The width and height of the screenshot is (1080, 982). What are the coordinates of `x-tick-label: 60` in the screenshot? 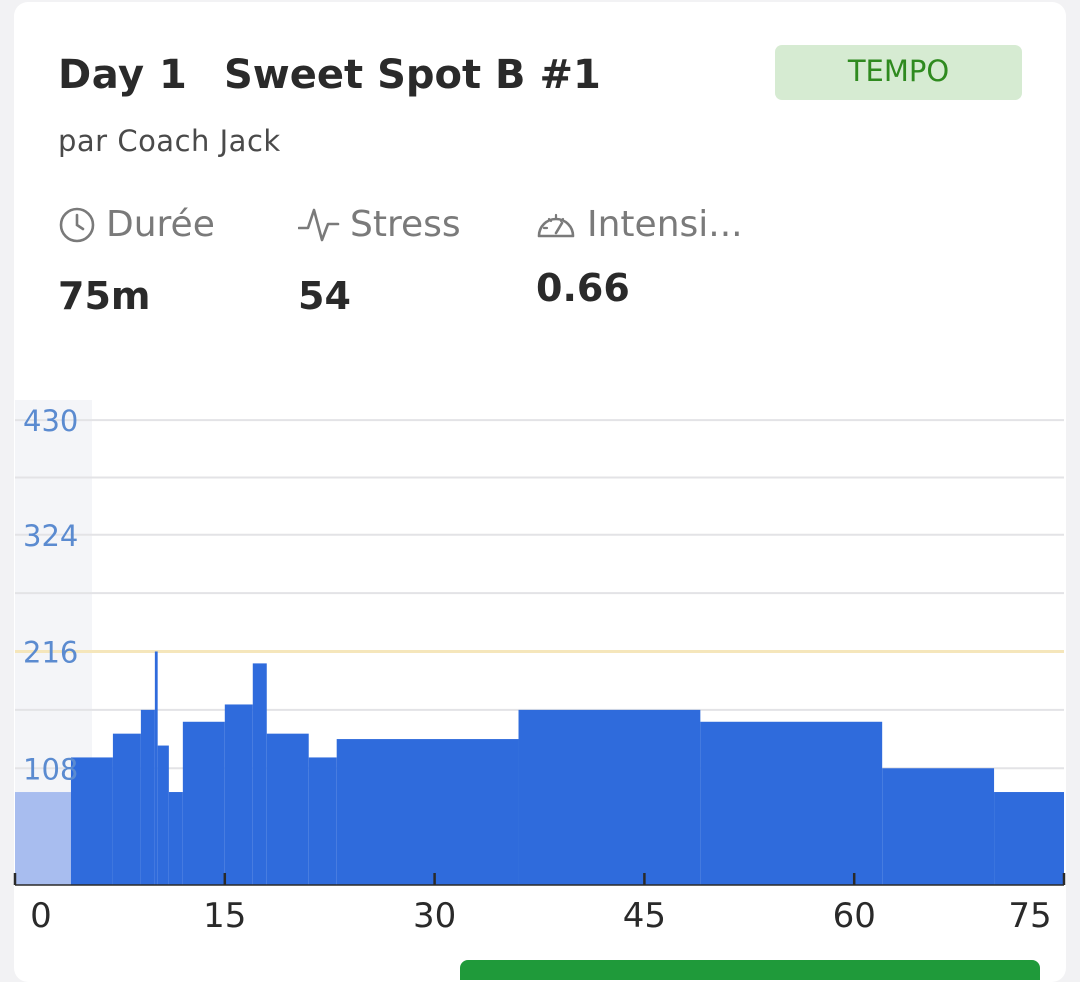 It's located at (854, 916).